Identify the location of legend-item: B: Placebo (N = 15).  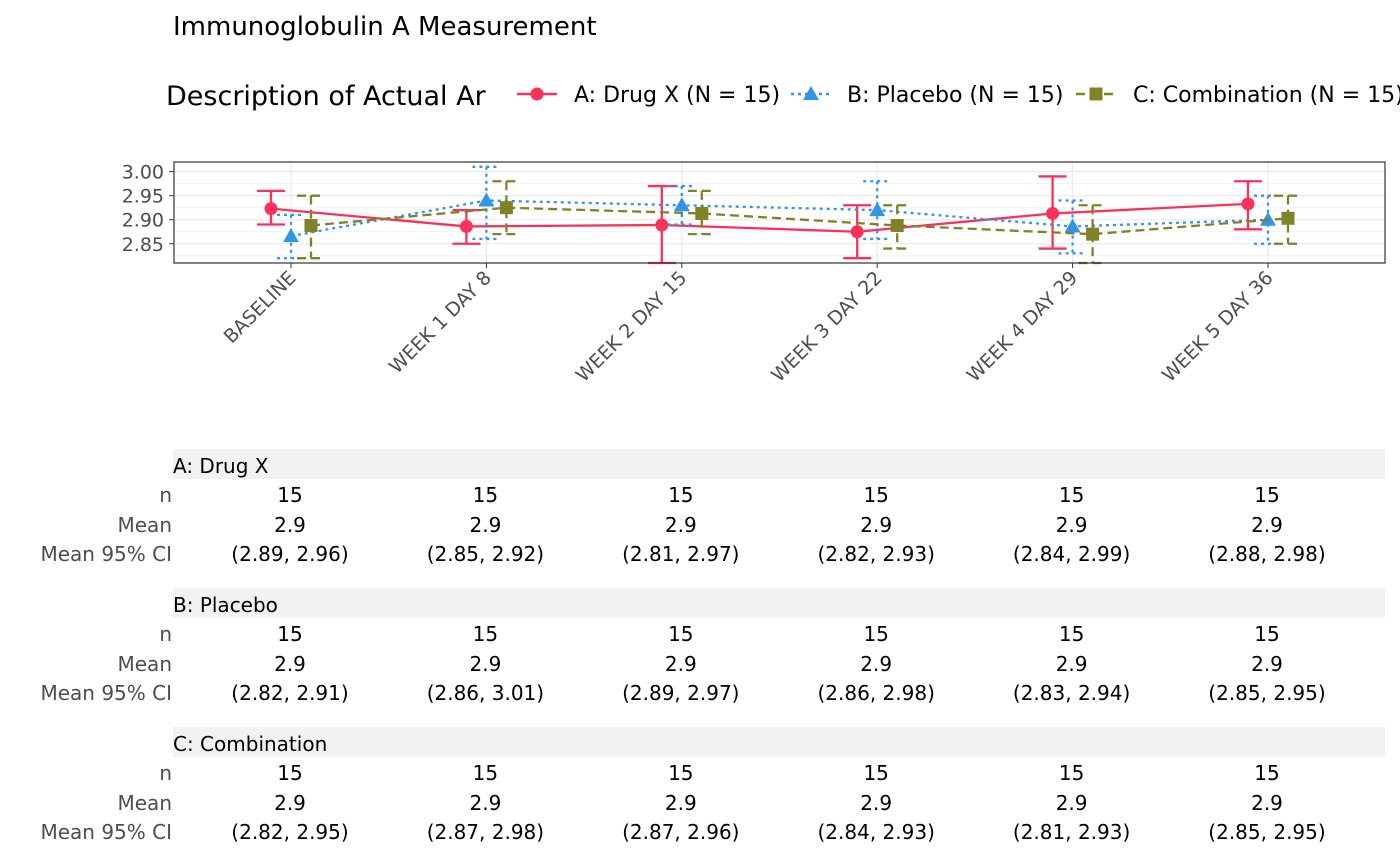
(927, 95).